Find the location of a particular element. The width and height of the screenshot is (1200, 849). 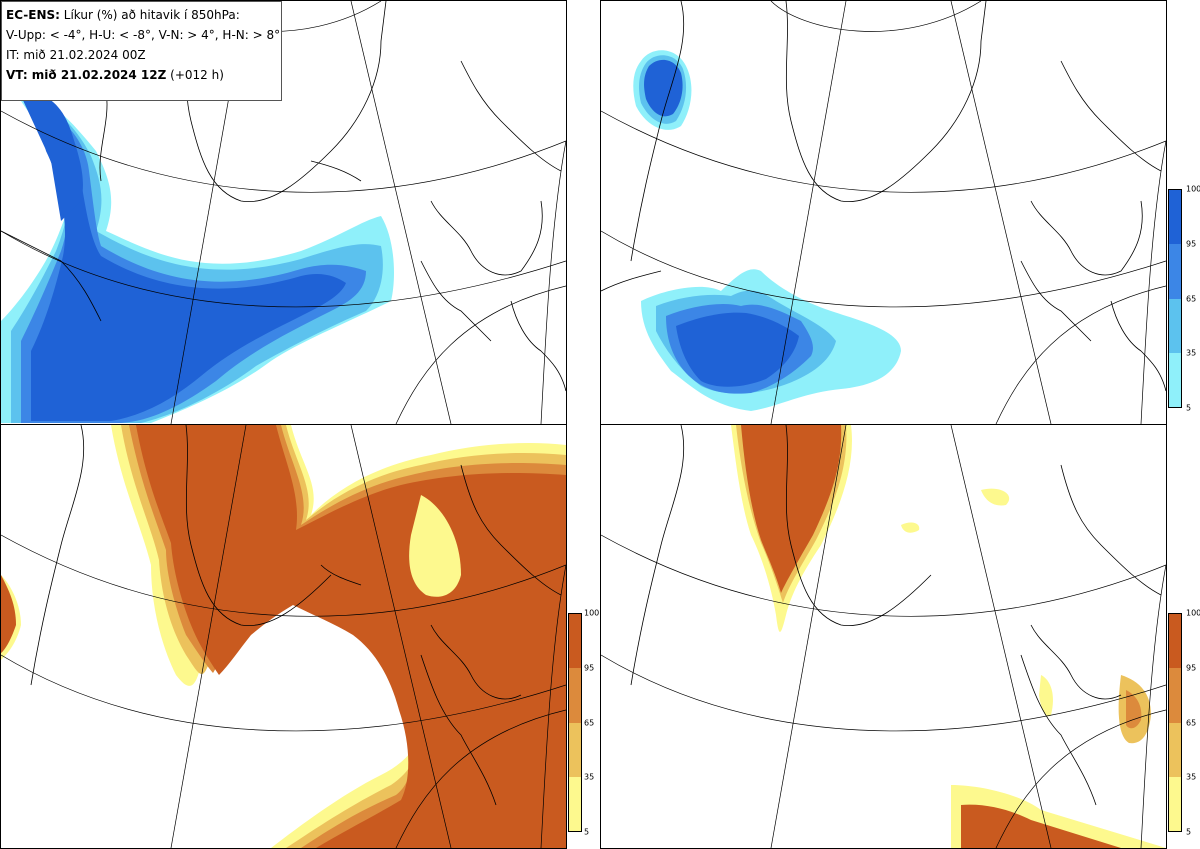

colorbar-cold is located at coordinates (1175, 298).